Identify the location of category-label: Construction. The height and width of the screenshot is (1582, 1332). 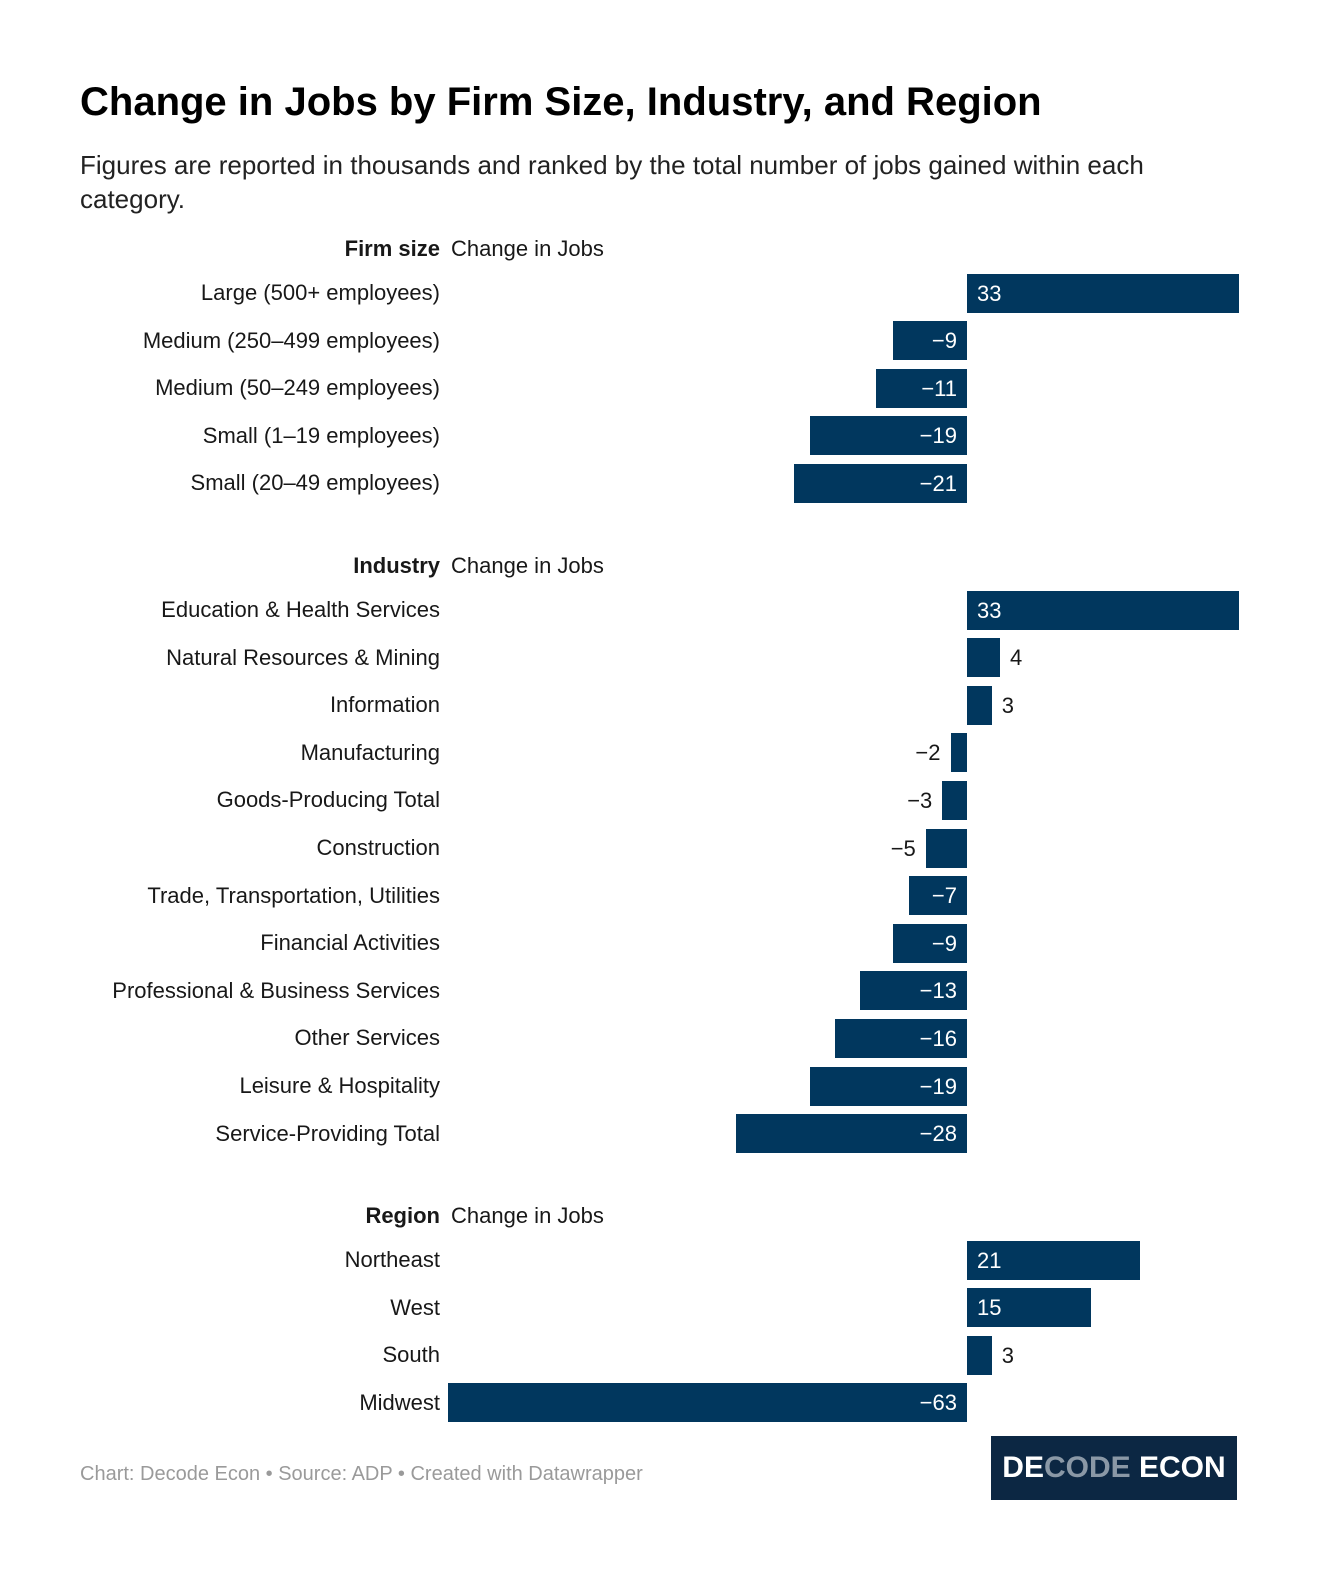
(378, 847).